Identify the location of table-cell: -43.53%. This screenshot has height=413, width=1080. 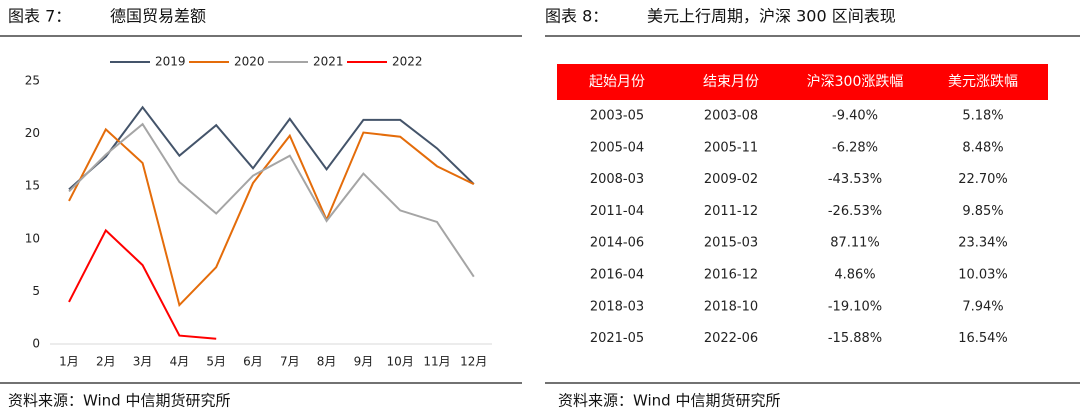
(855, 179).